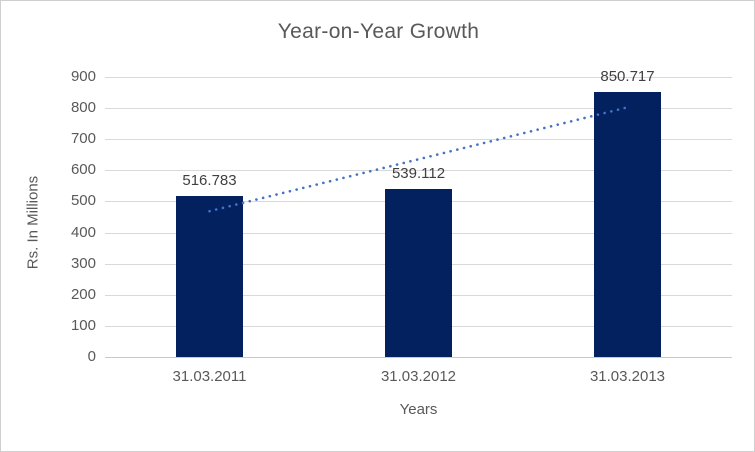  I want to click on y-tick-label: 900, so click(83, 76).